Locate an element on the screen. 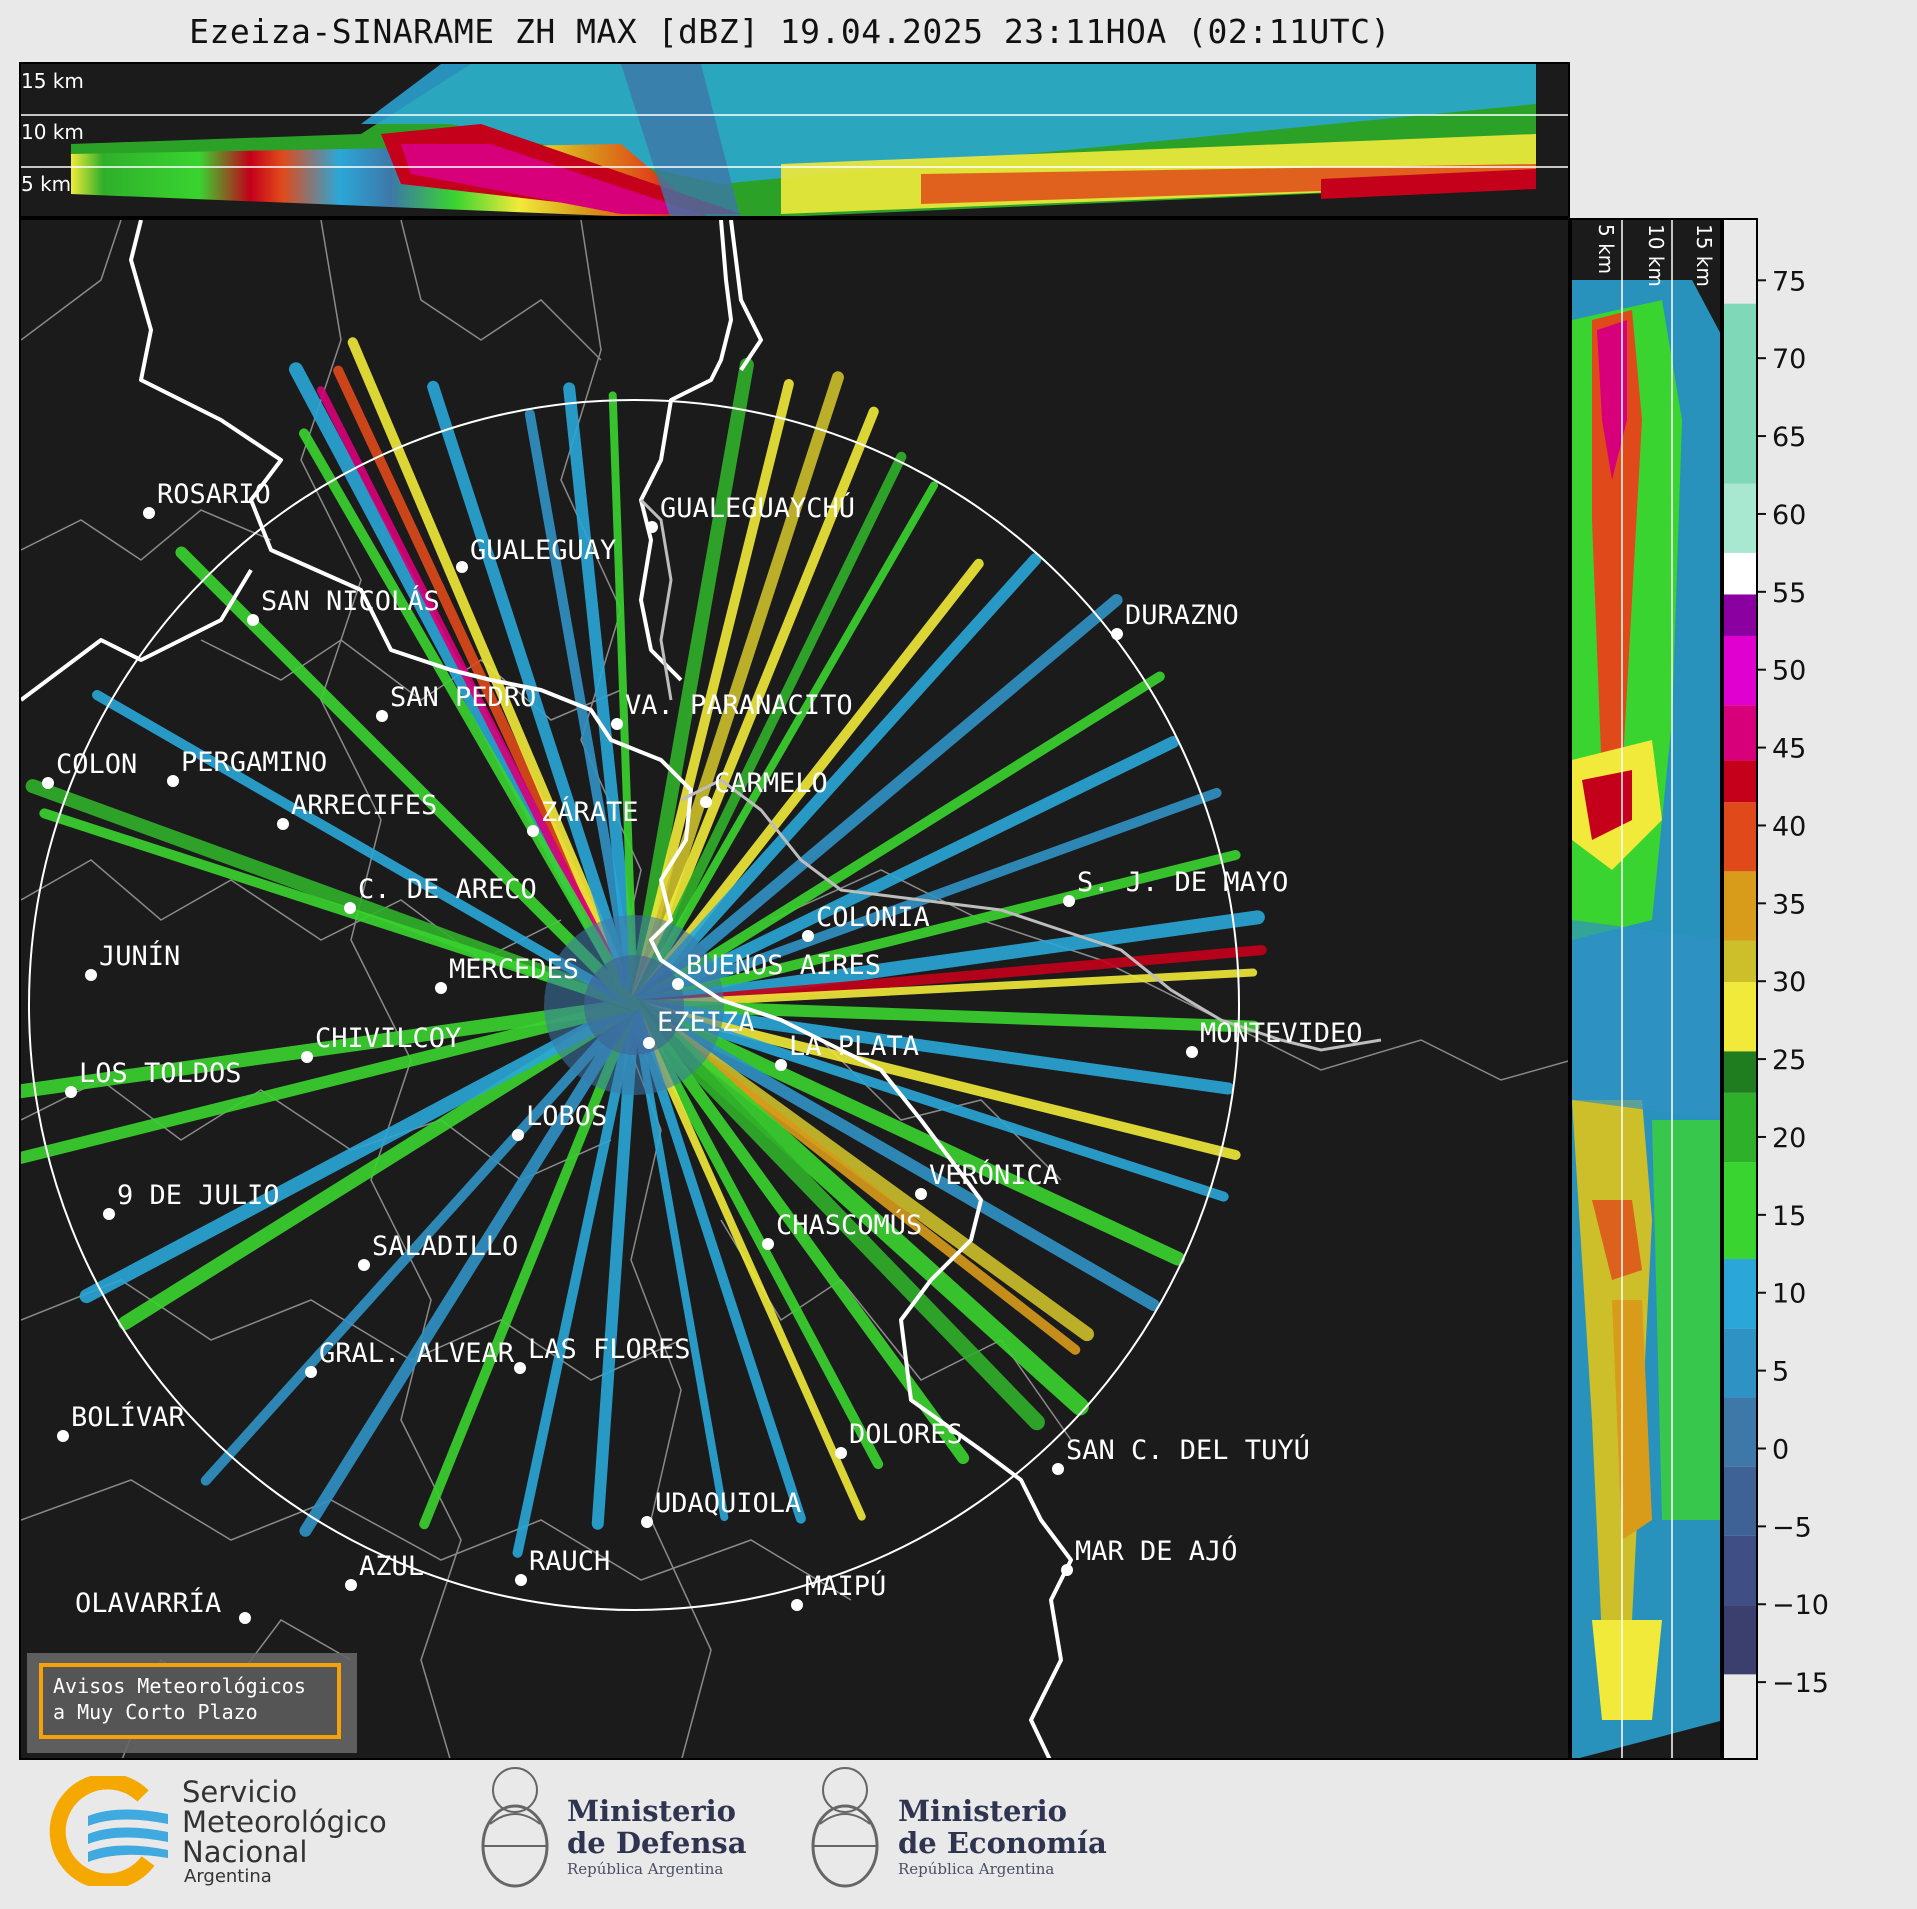 The image size is (1917, 1909). city-label-2: GUALEGUAY is located at coordinates (543, 550).